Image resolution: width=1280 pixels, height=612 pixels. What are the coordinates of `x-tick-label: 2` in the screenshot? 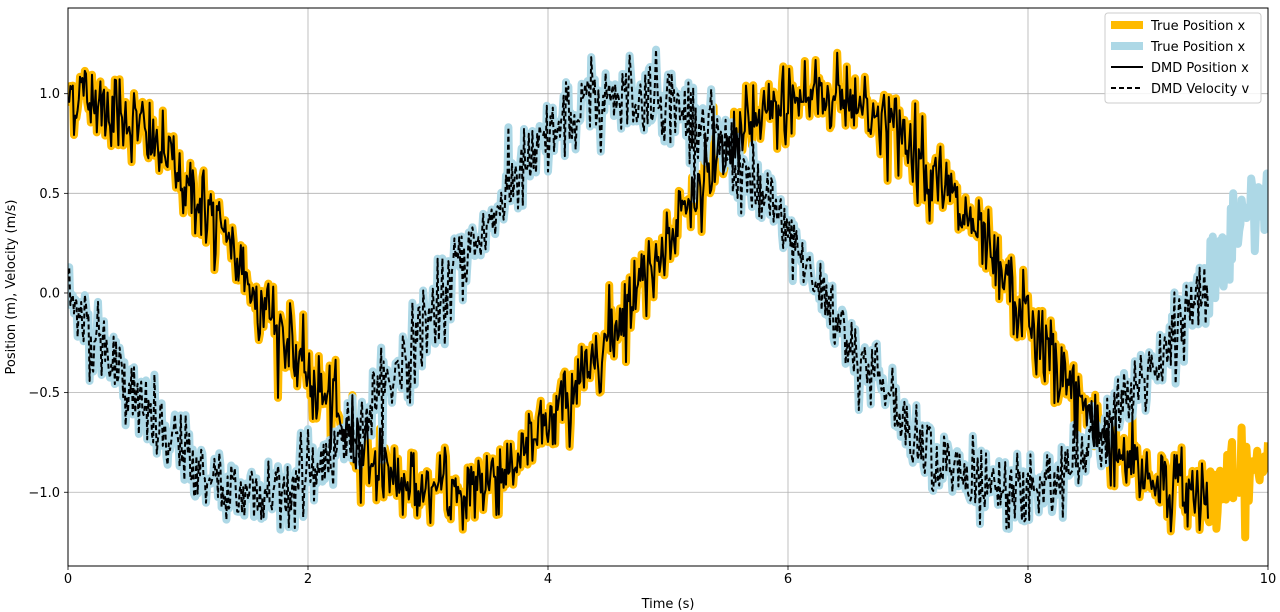 It's located at (308, 579).